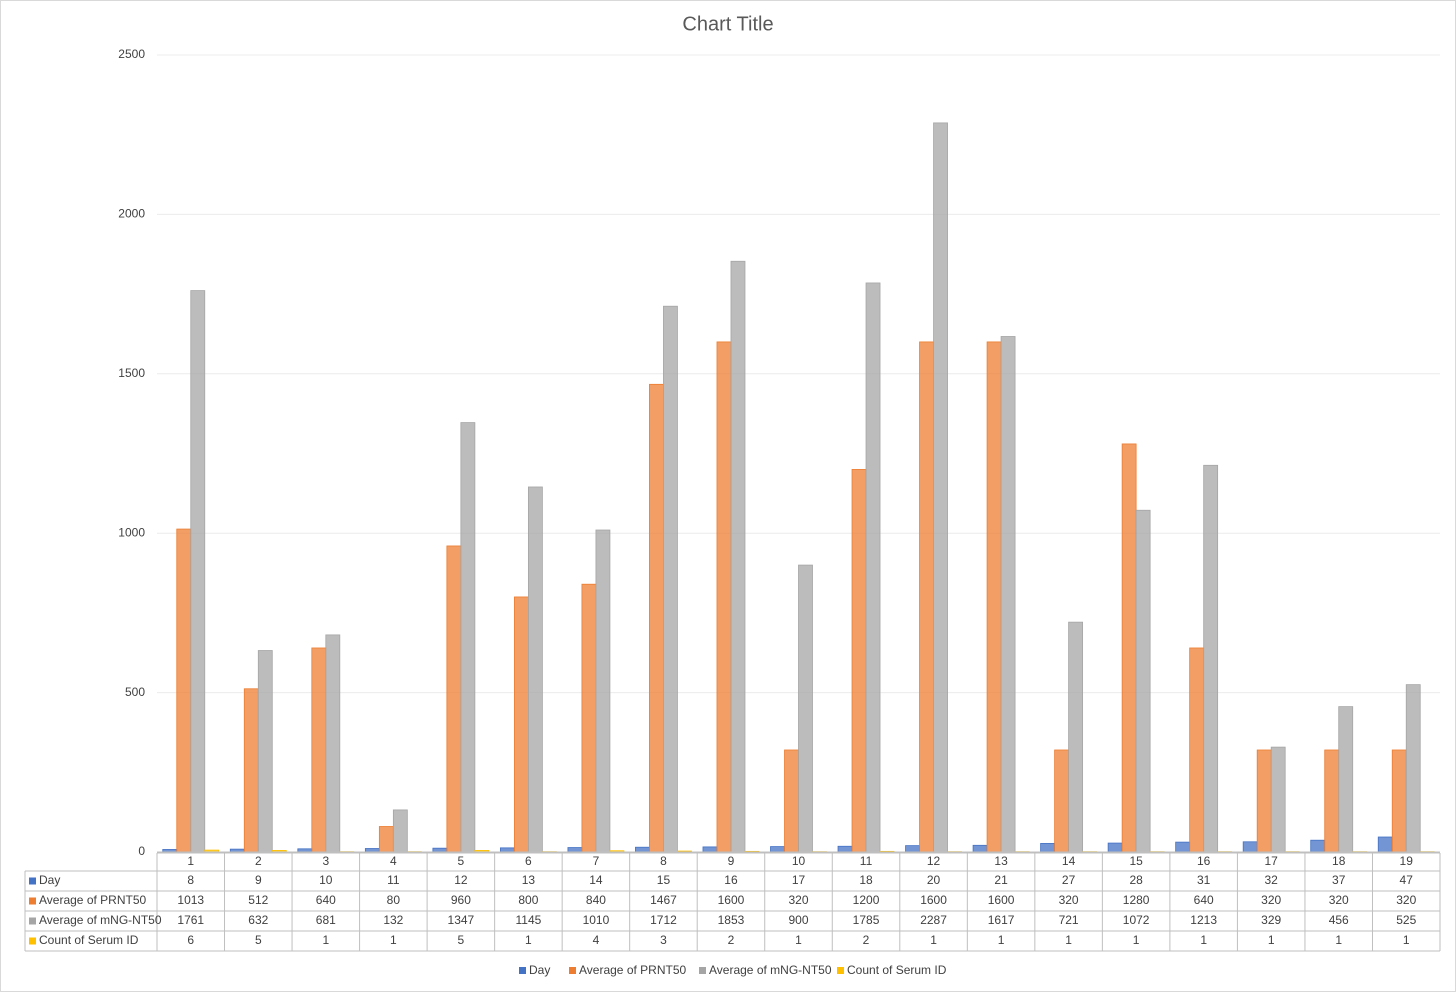 Image resolution: width=1456 pixels, height=992 pixels. What do you see at coordinates (934, 880) in the screenshot?
I see `table-cell: 20` at bounding box center [934, 880].